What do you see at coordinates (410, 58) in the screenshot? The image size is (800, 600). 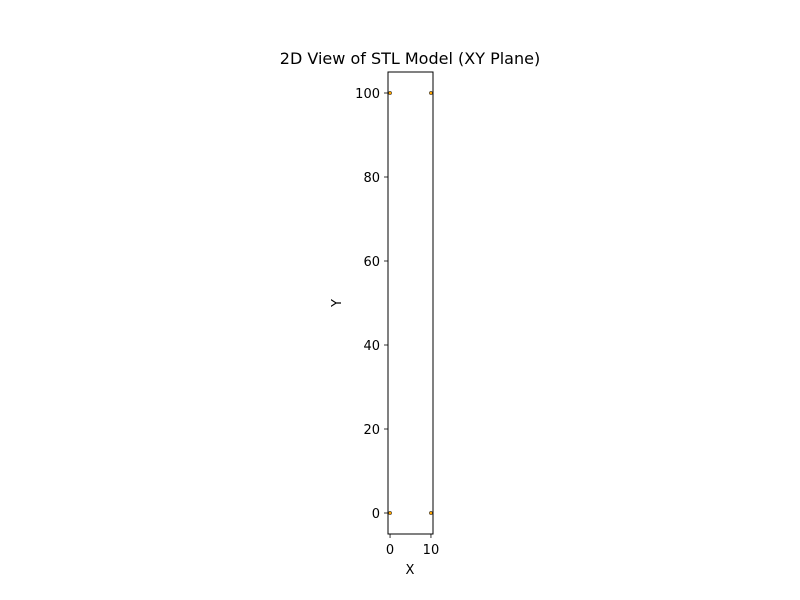 I see `chart-title: 2D View of STL Model (XY Plane)` at bounding box center [410, 58].